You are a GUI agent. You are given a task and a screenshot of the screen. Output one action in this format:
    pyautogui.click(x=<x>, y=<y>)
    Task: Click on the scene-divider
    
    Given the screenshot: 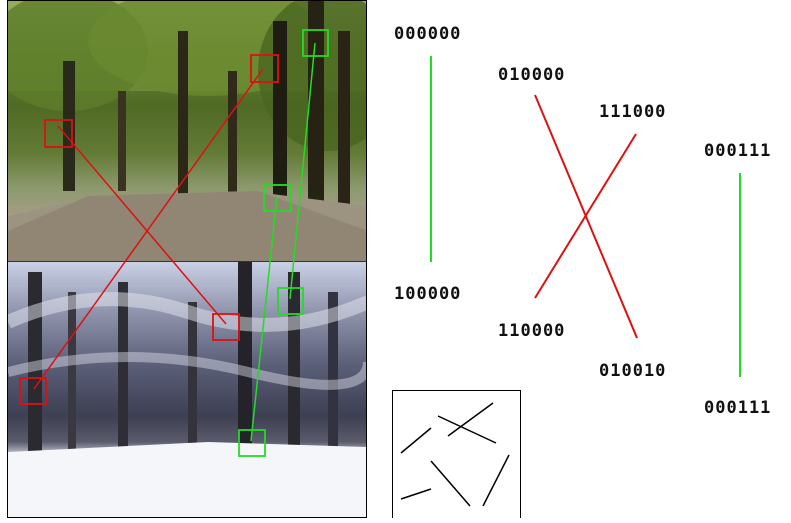 What is the action you would take?
    pyautogui.click(x=187, y=261)
    